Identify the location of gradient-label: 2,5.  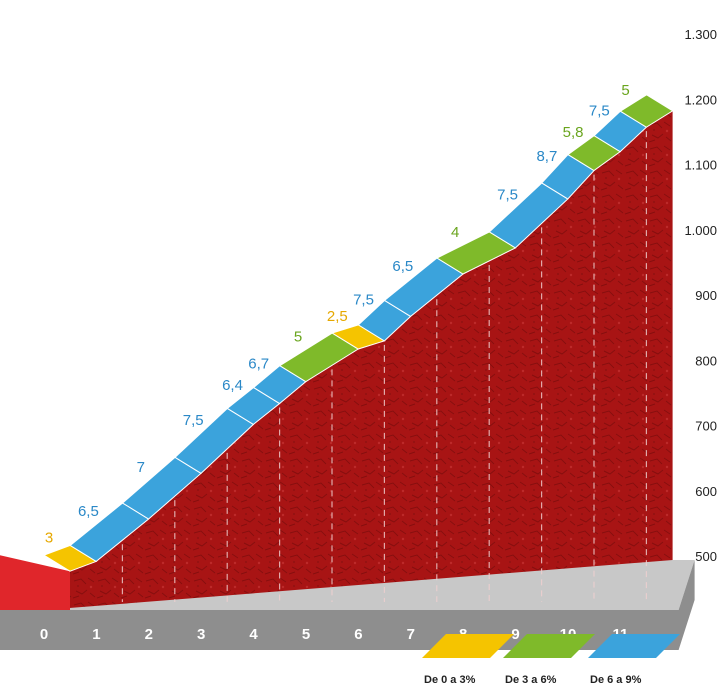
(337, 316).